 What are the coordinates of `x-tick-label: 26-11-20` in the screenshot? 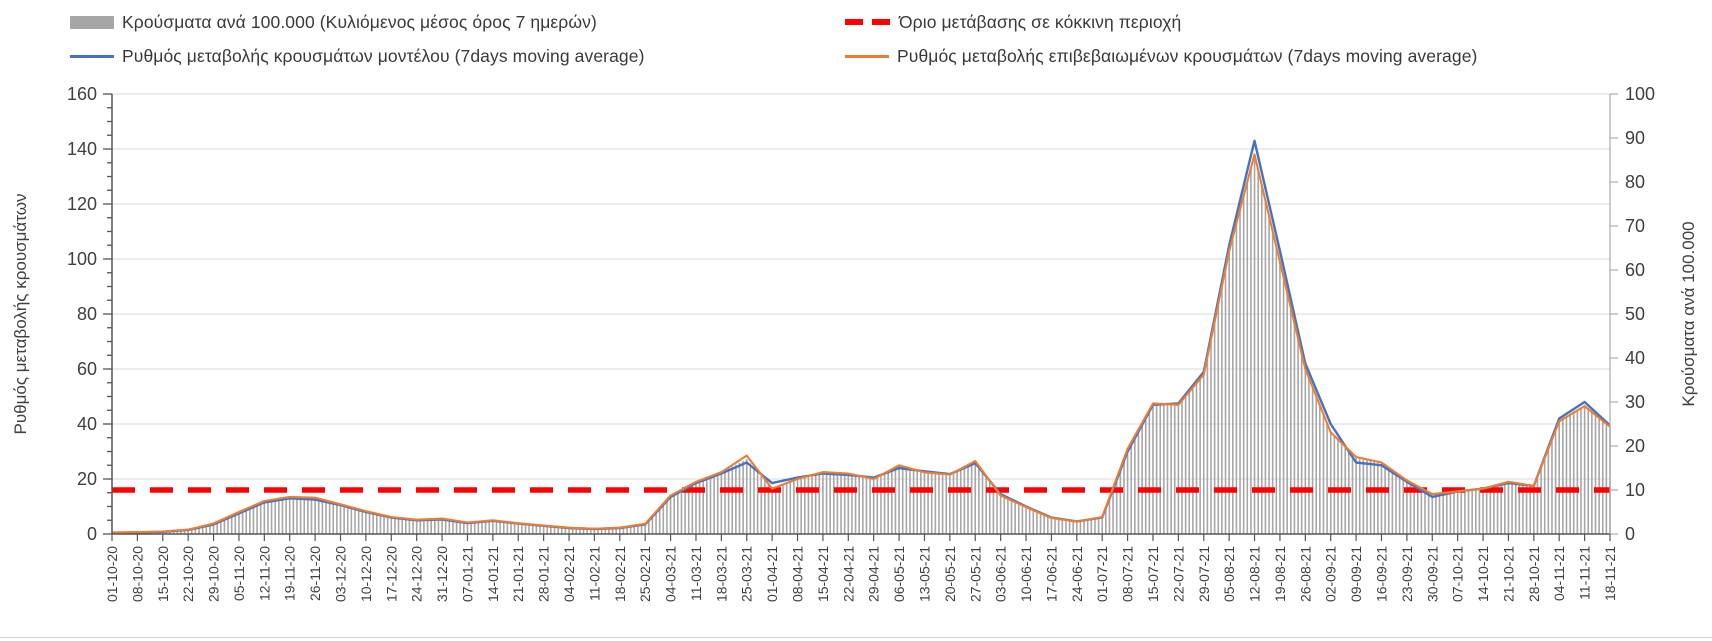 It's located at (315, 573).